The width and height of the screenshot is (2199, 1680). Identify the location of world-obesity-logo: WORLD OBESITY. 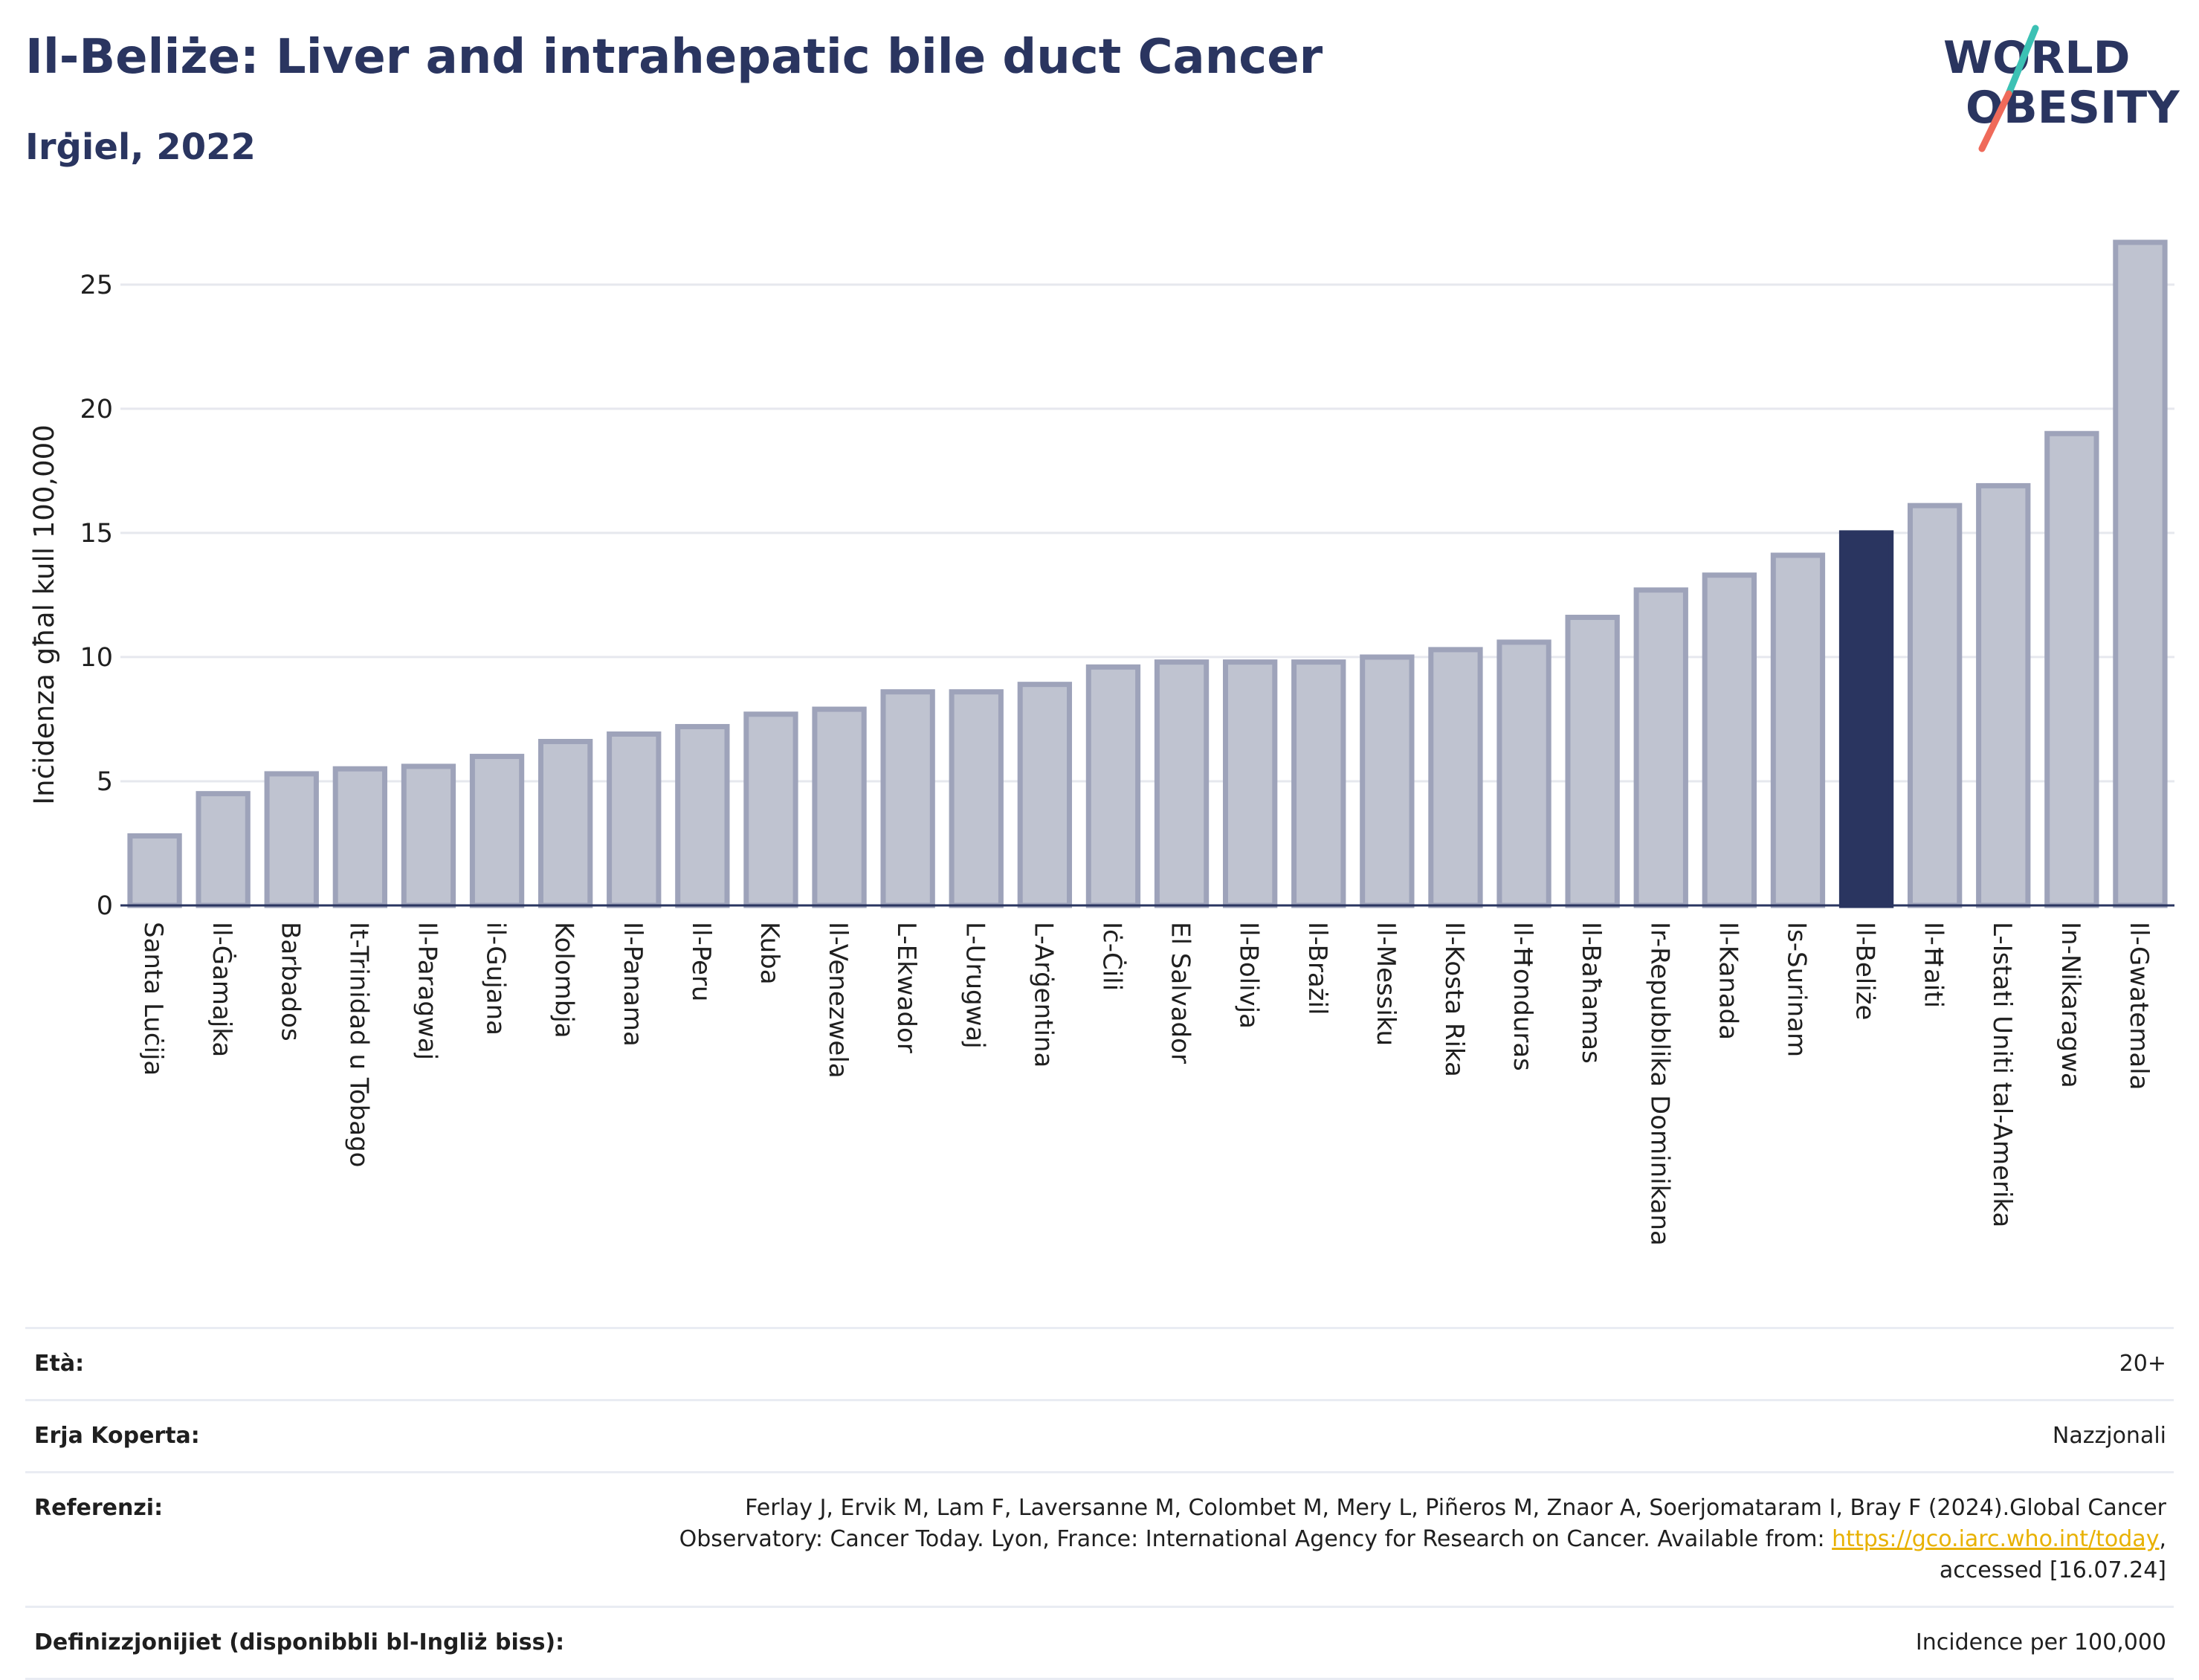
(2061, 89).